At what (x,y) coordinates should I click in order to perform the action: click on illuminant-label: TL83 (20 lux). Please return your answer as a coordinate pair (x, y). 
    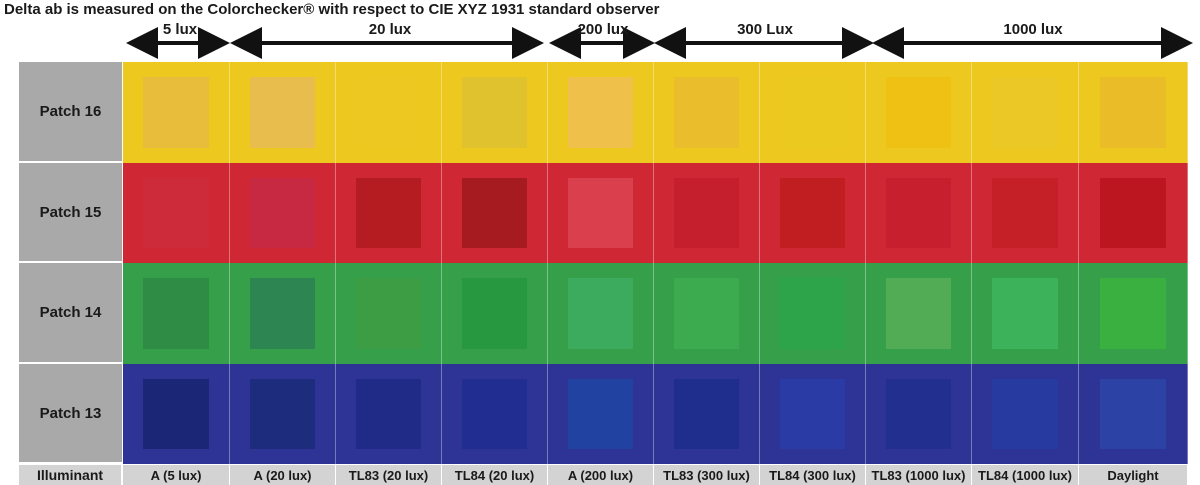
    Looking at the image, I should click on (389, 475).